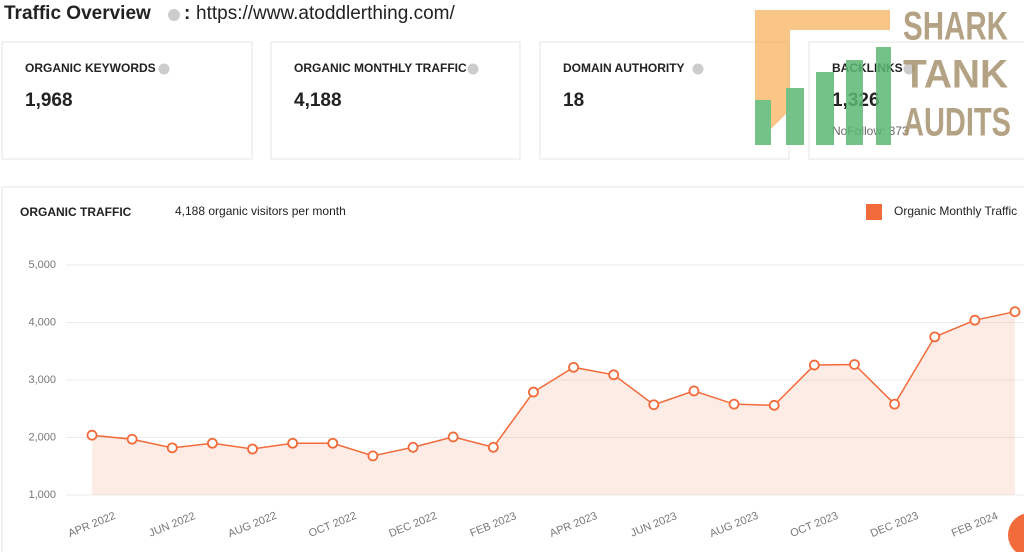  Describe the element at coordinates (42, 265) in the screenshot. I see `y-tick-label: 5,000` at that location.